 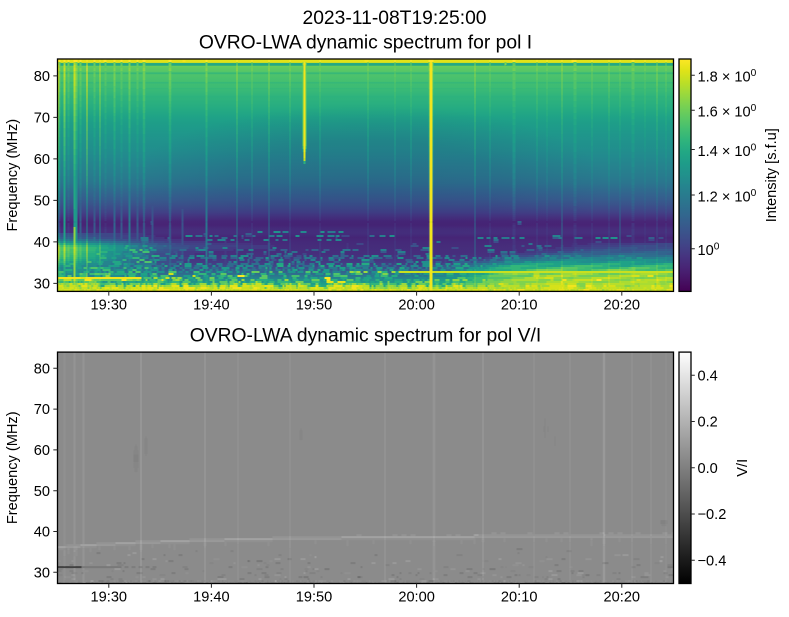 I want to click on svg-text: −0.4, so click(x=712, y=561).